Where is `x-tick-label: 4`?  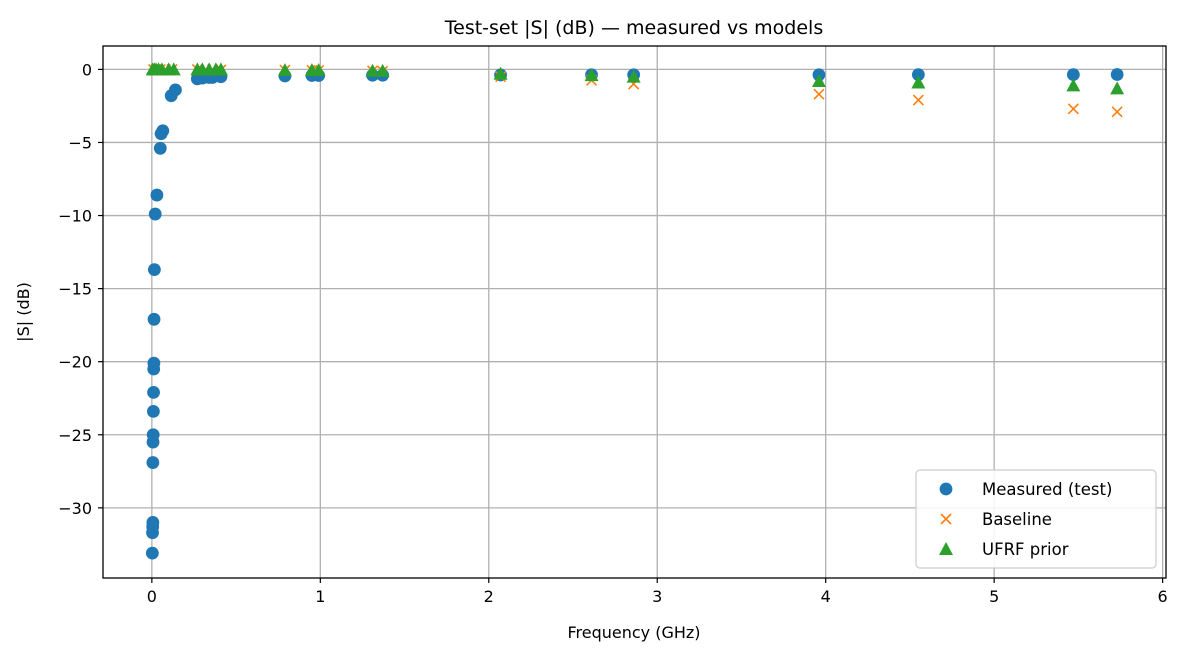
x-tick-label: 4 is located at coordinates (826, 596).